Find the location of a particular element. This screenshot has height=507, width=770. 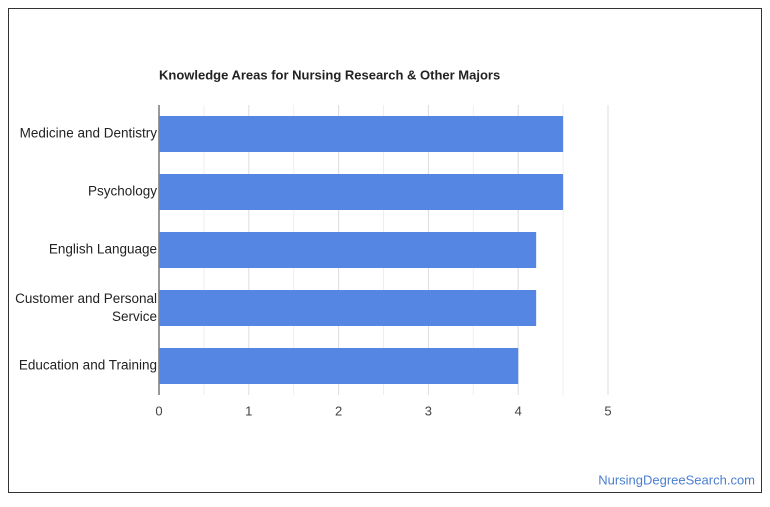

y-tick-label: Education and Training is located at coordinates (88, 365).